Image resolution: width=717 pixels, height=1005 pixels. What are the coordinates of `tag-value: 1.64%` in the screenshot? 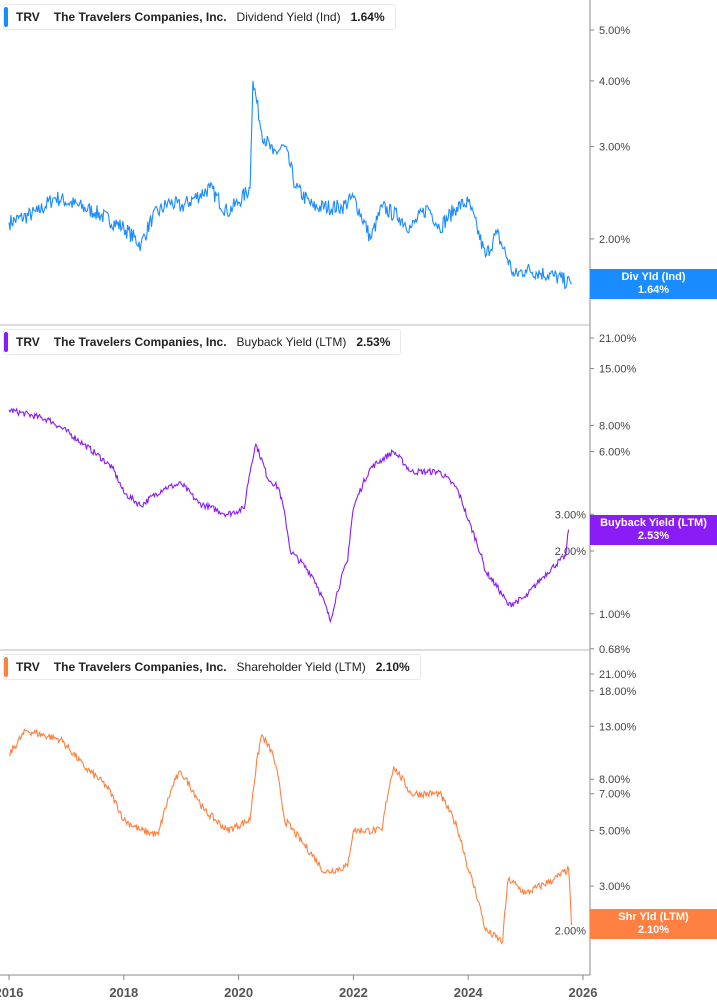 It's located at (653, 290).